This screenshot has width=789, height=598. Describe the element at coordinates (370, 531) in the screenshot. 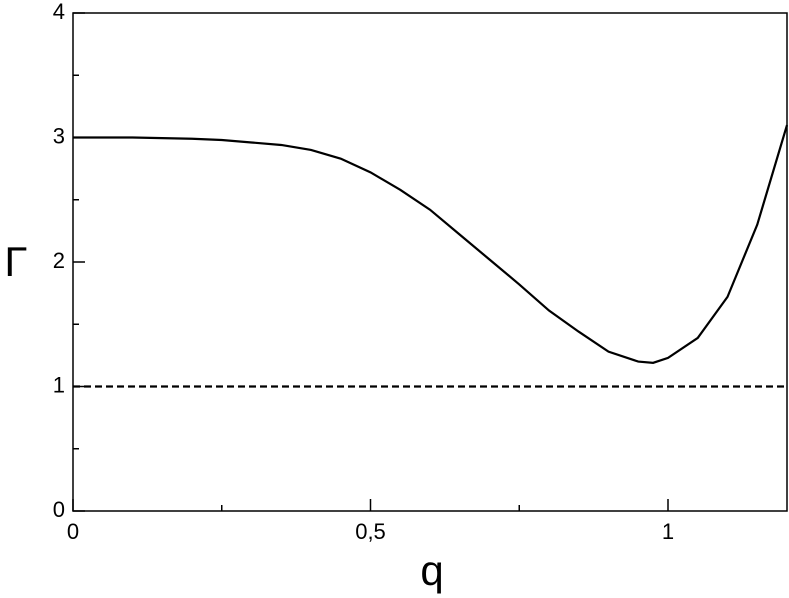

I see `x-tick-label: 0,5` at that location.